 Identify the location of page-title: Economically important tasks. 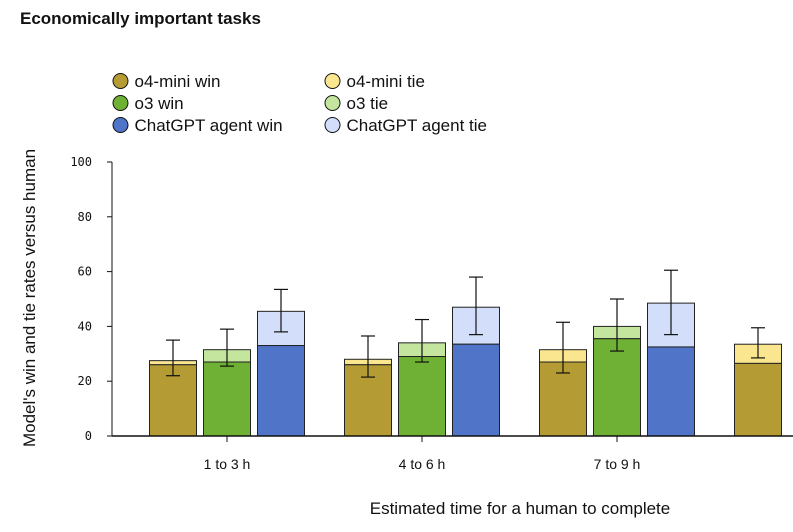
(140, 18).